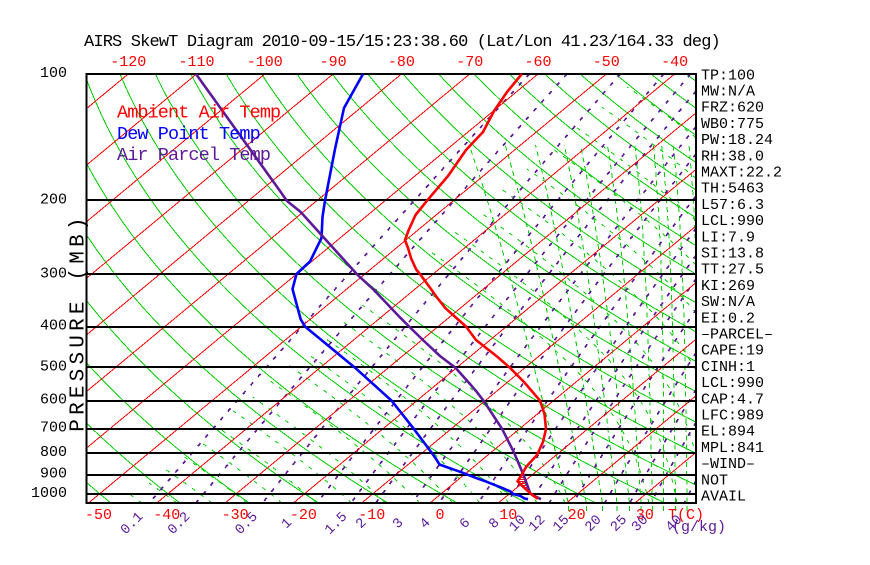 The image size is (870, 565). What do you see at coordinates (737, 140) in the screenshot?
I see `svg-text: PW:18.24` at bounding box center [737, 140].